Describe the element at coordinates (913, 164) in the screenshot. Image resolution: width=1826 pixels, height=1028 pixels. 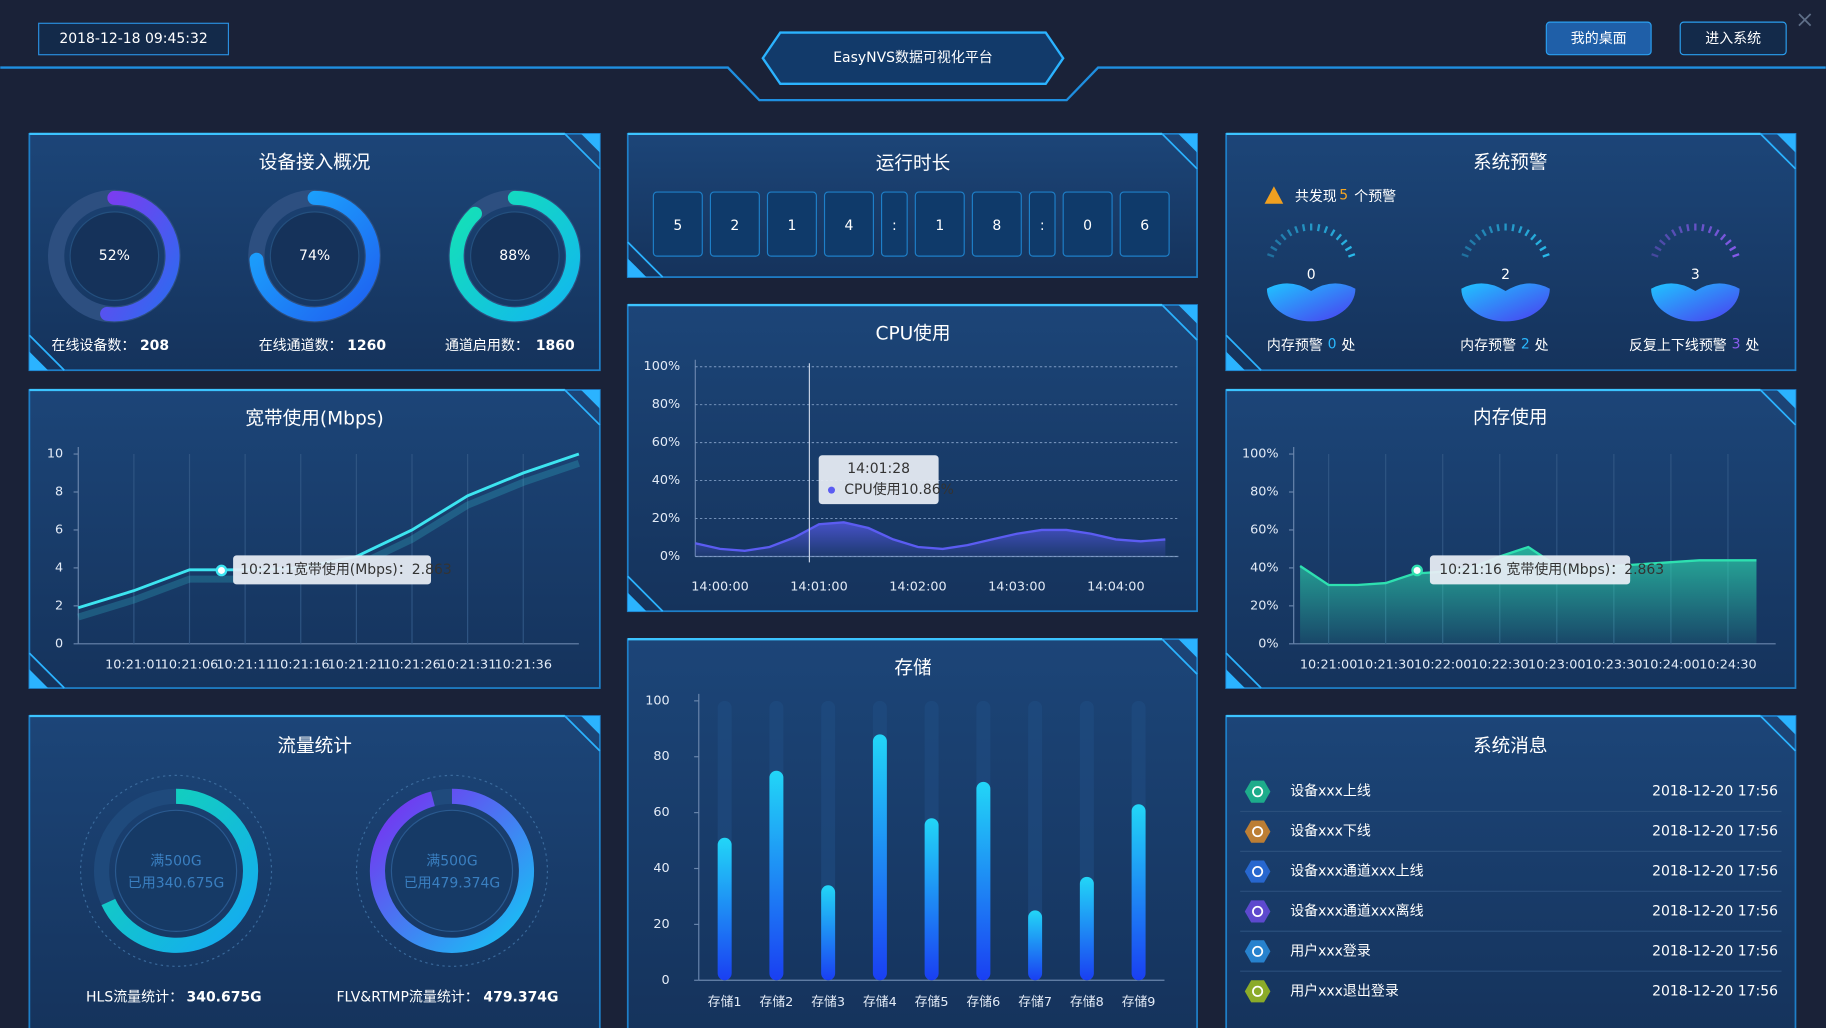
I see `panel-title: 运行时长` at that location.